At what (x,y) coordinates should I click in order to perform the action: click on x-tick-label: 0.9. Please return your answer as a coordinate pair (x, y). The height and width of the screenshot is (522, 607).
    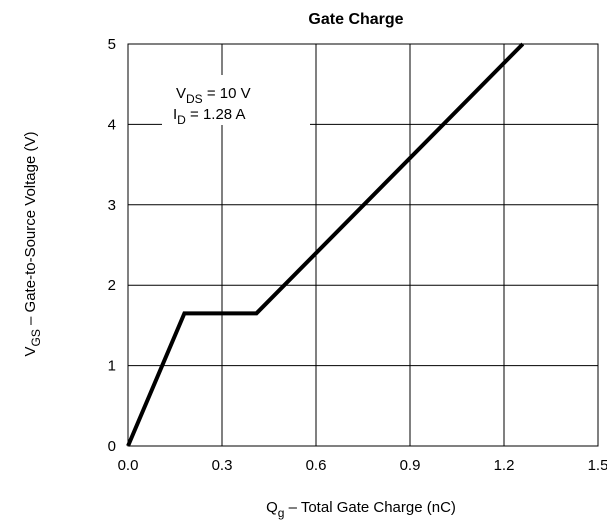
    Looking at the image, I should click on (410, 465).